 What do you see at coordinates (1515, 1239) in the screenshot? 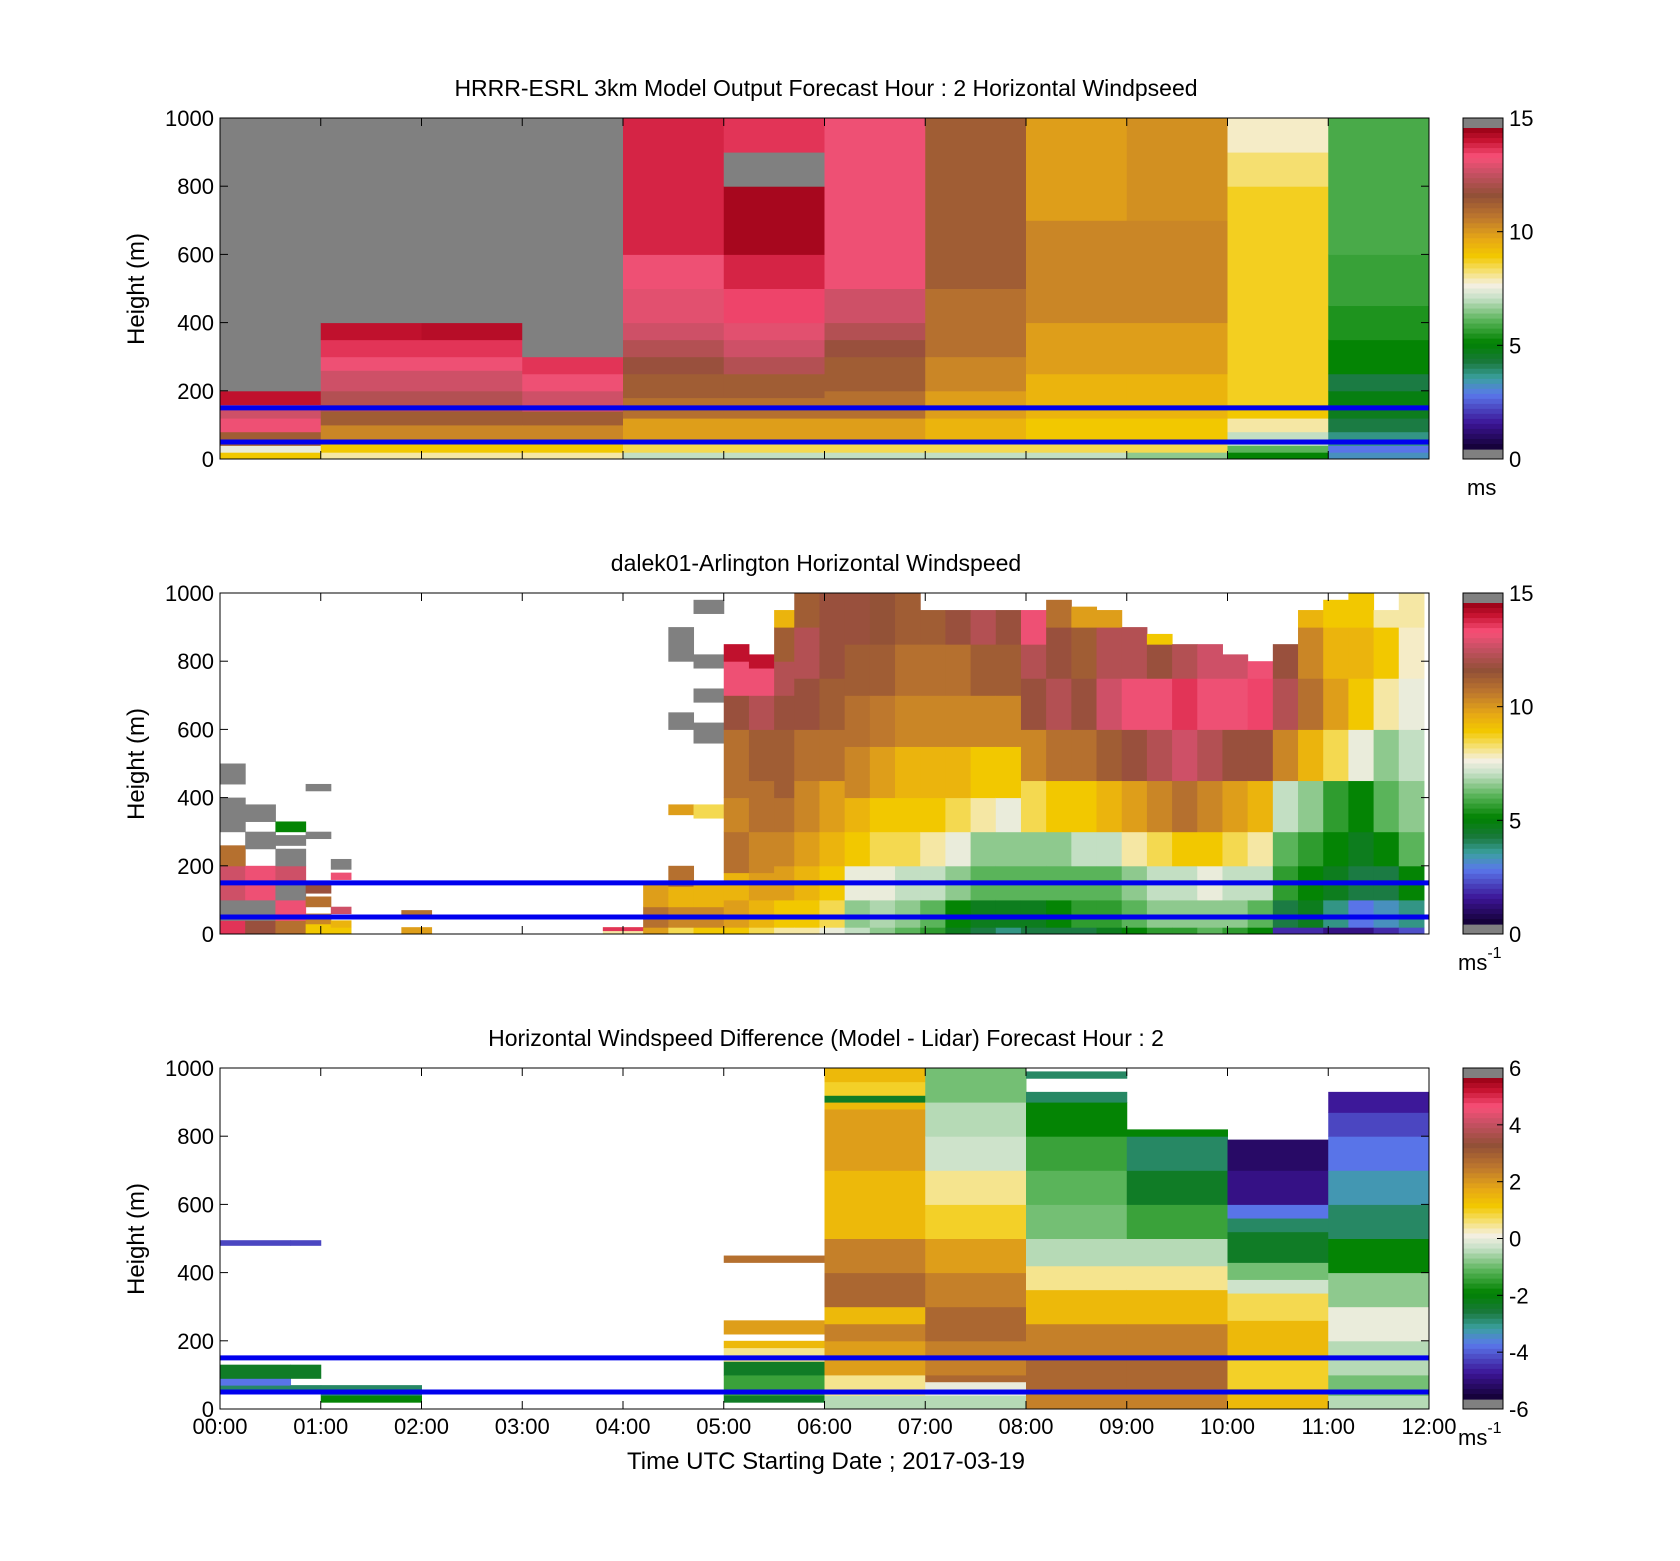
I see `colorbar-tick-label: 0` at bounding box center [1515, 1239].